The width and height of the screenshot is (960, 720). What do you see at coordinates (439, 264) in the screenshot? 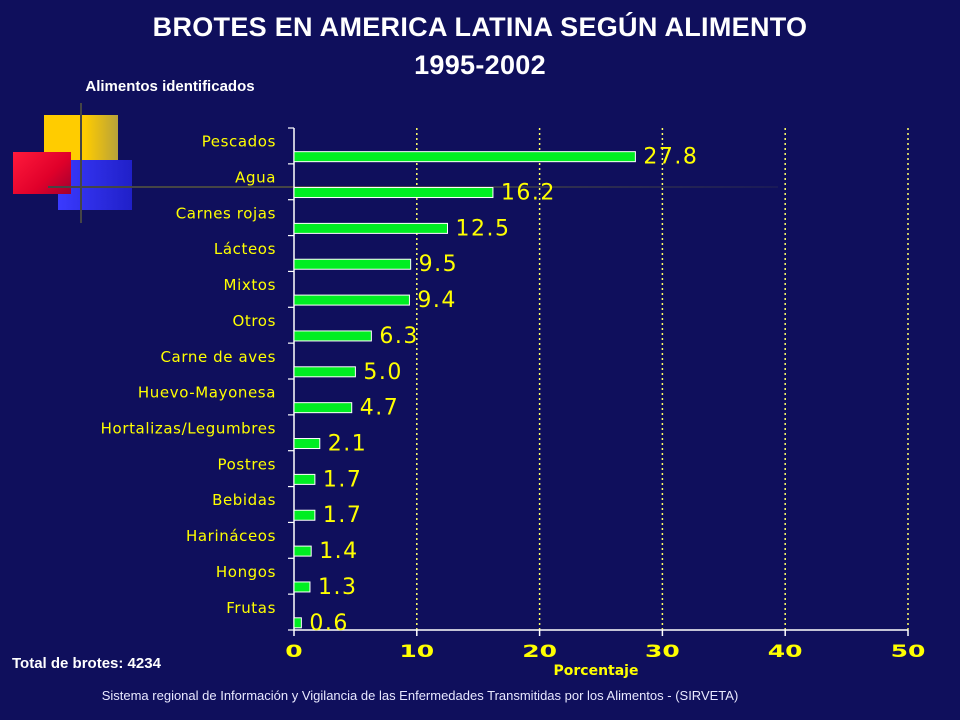
I see `data-label-3: 9.5` at bounding box center [439, 264].